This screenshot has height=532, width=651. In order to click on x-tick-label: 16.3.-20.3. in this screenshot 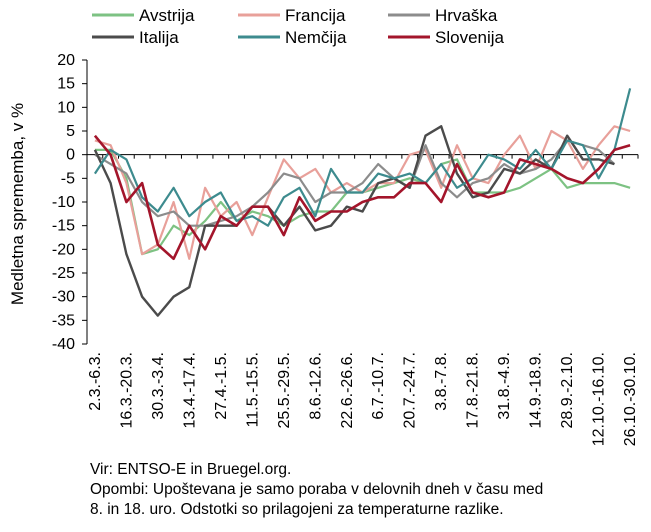, I will do `click(126, 390)`.